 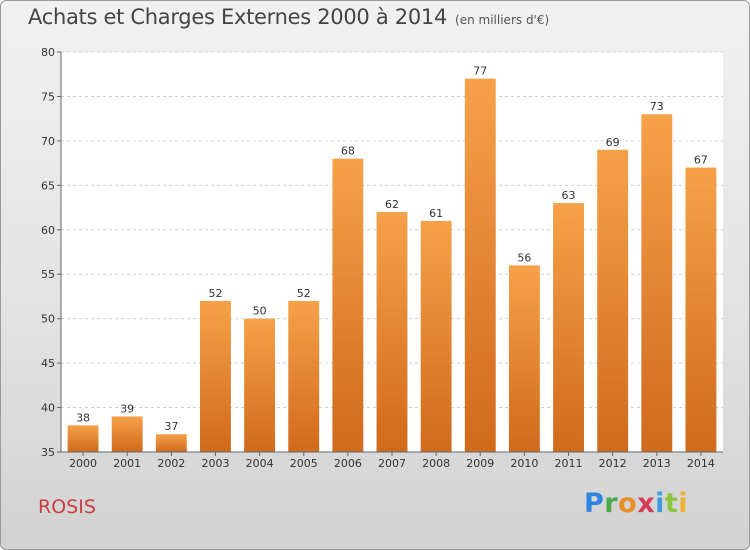 What do you see at coordinates (171, 463) in the screenshot?
I see `x-tick-label: 2002` at bounding box center [171, 463].